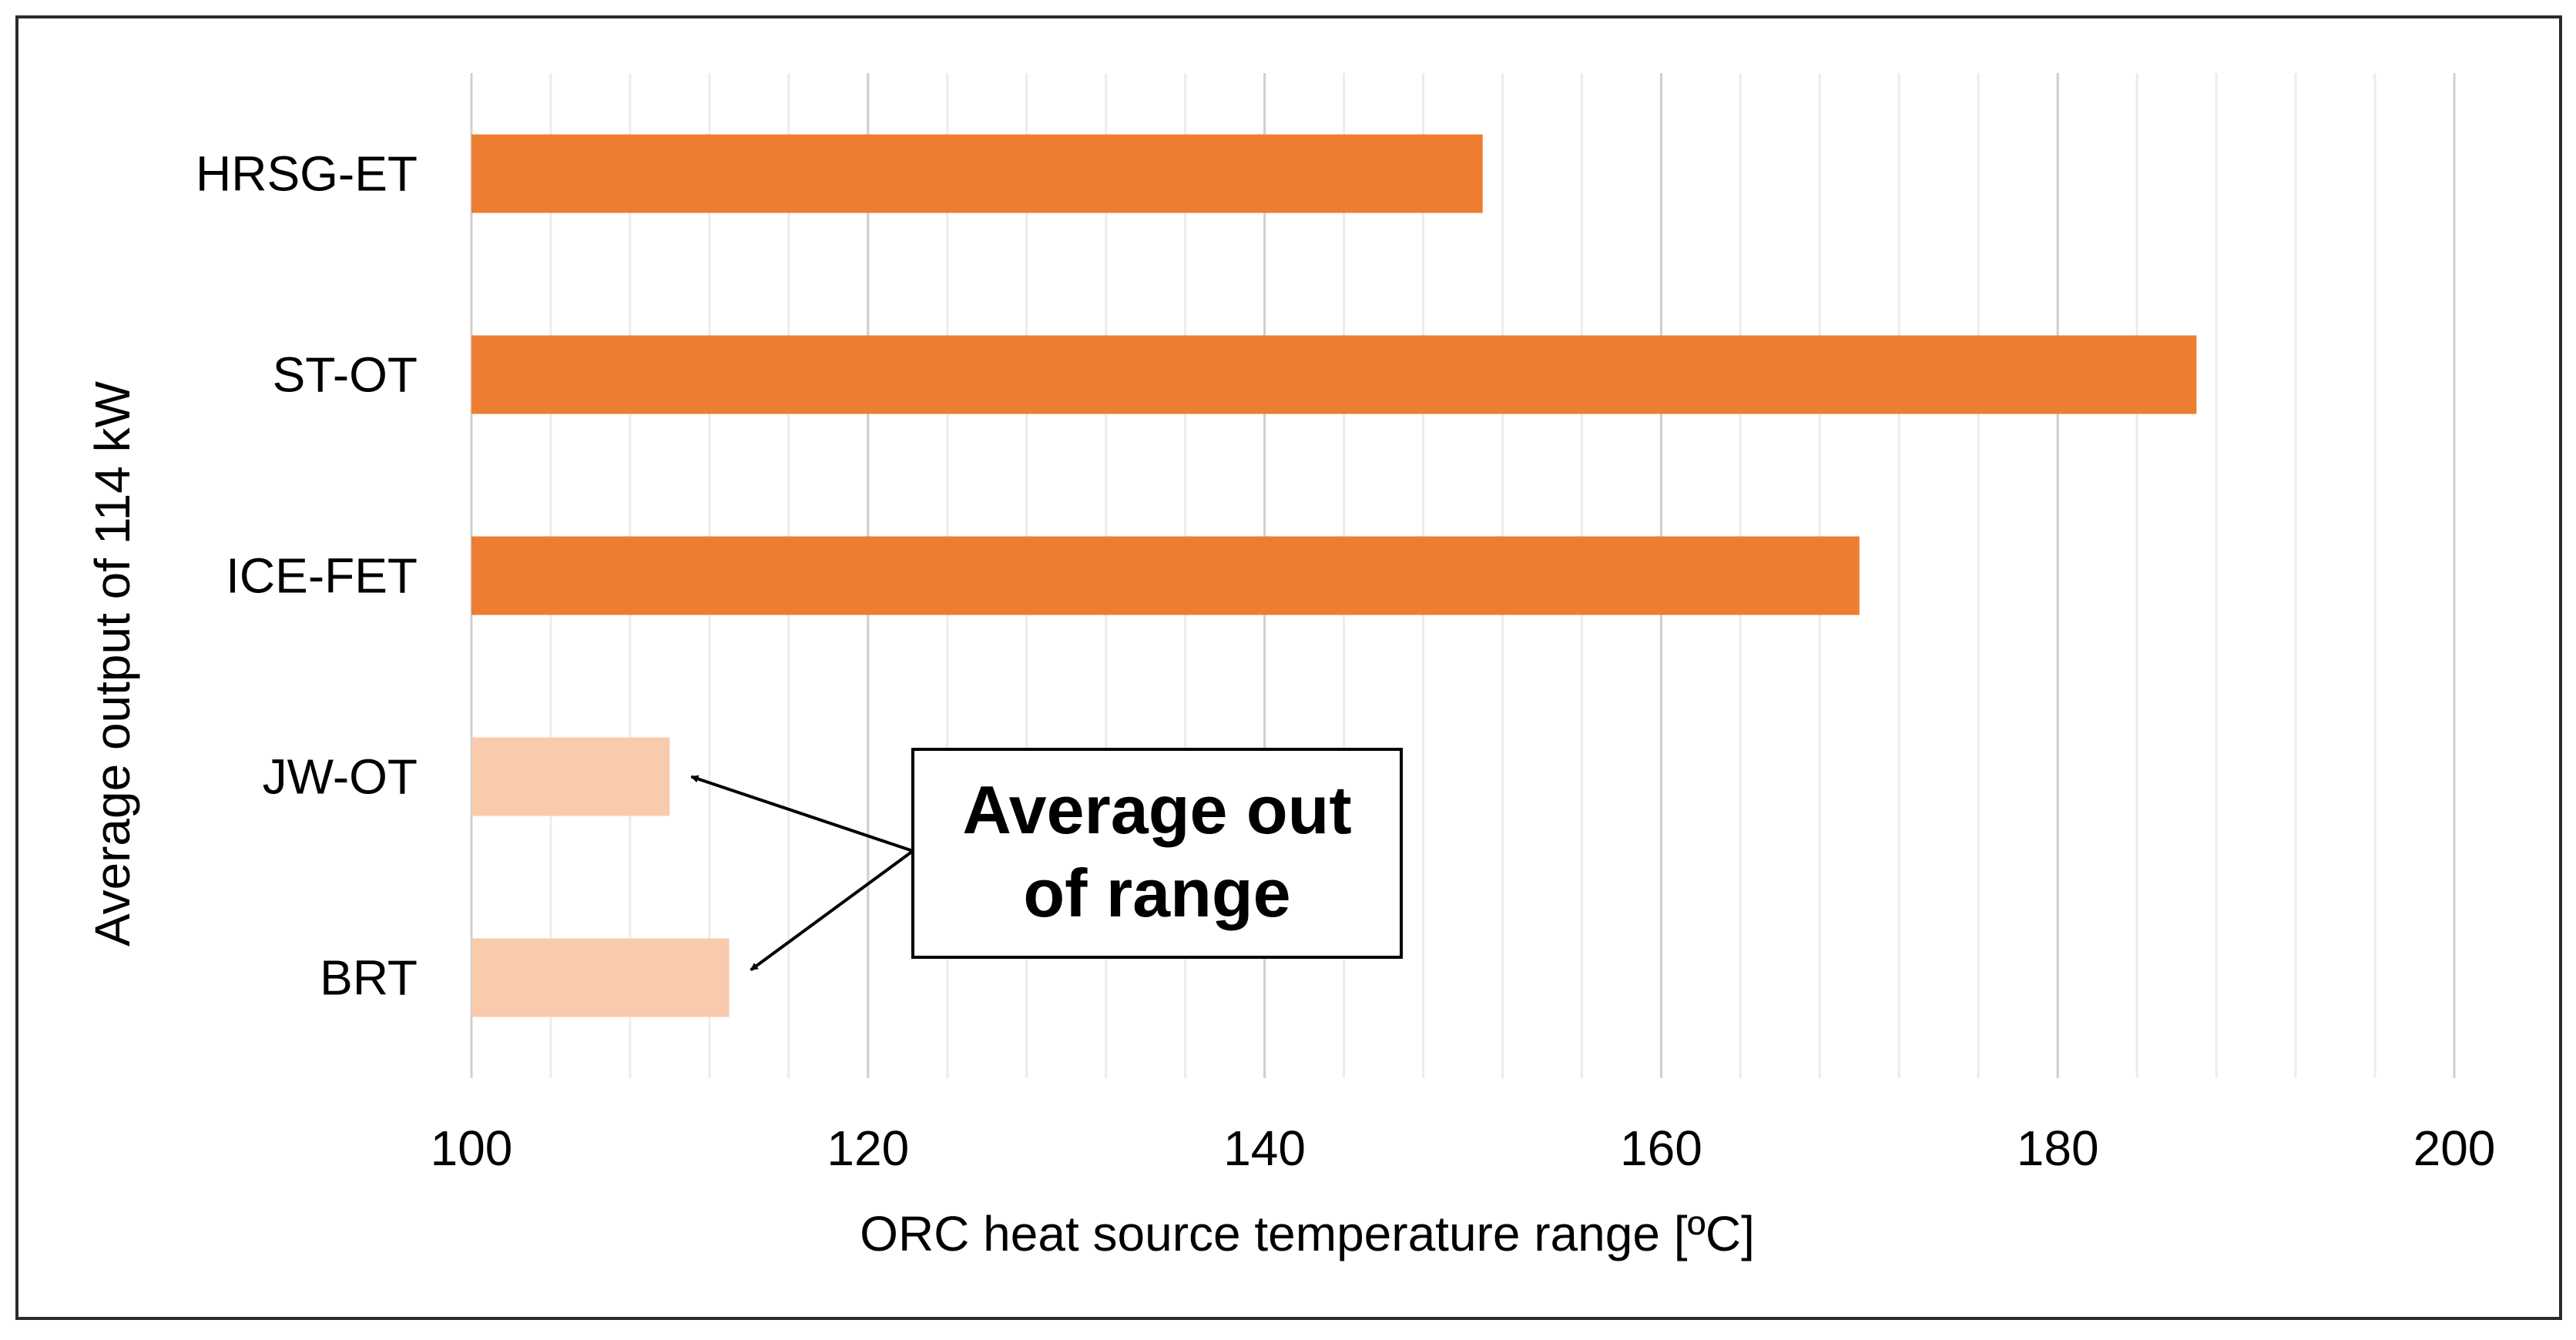  What do you see at coordinates (1661, 1148) in the screenshot?
I see `x-tick-label-160: 160` at bounding box center [1661, 1148].